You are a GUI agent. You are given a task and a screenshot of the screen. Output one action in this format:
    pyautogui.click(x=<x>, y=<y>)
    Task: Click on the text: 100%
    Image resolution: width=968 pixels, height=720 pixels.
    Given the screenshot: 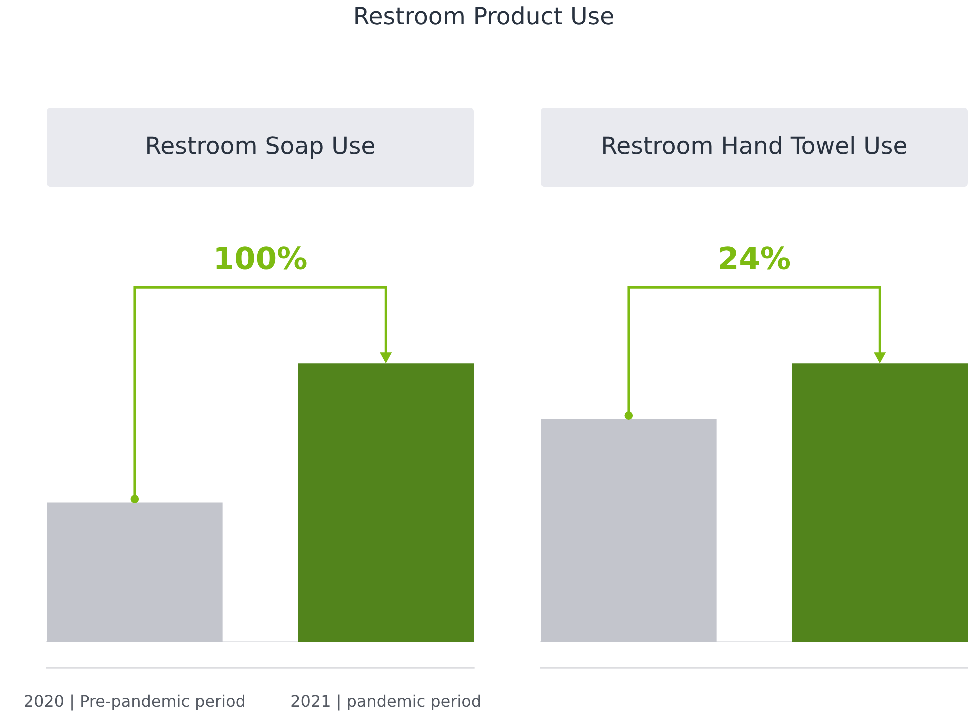 What is the action you would take?
    pyautogui.click(x=261, y=258)
    